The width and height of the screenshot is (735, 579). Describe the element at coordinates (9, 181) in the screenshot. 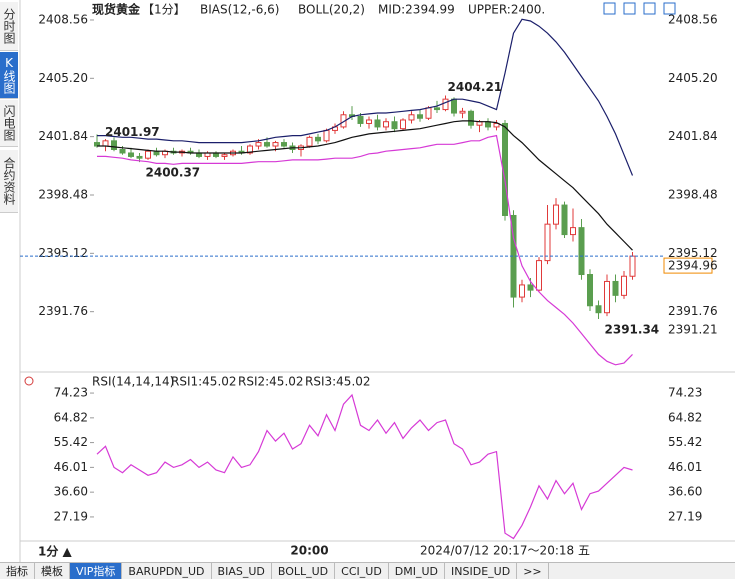

I see `side-tab: 合约资料` at that location.